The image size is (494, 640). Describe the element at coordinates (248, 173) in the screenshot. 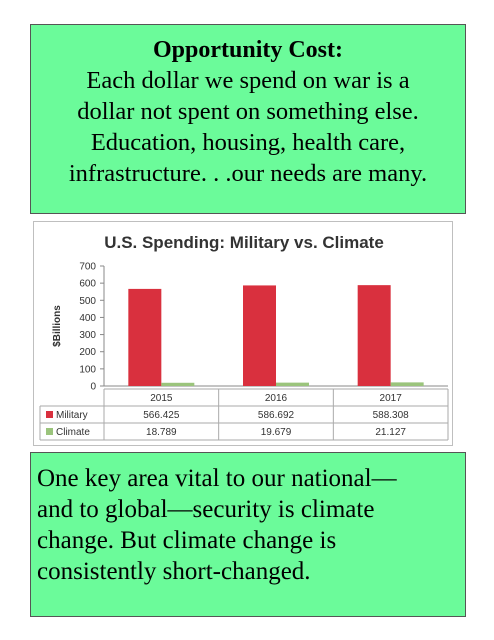

I see `opportunity-cost-line-4: infrastructure. . .our needs are many.` at that location.